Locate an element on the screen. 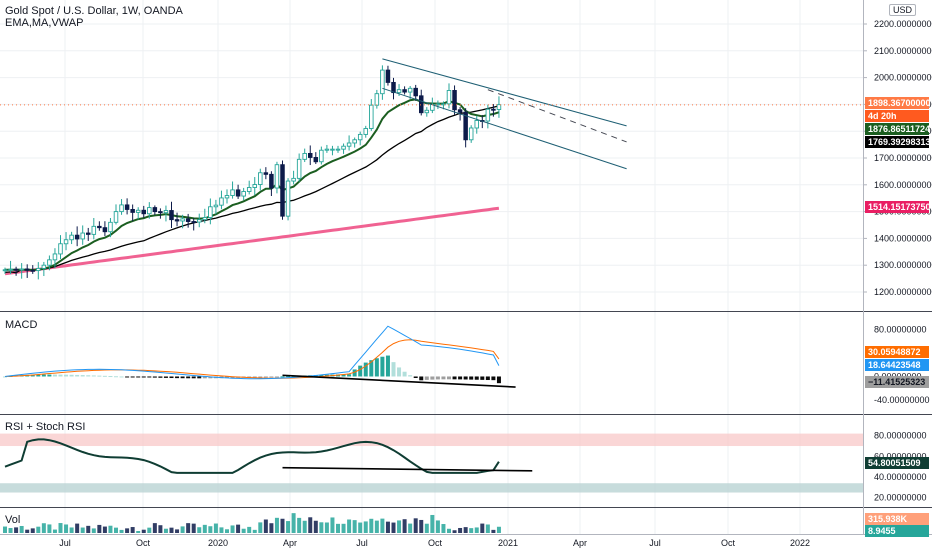  rsi-line is located at coordinates (252, 456).